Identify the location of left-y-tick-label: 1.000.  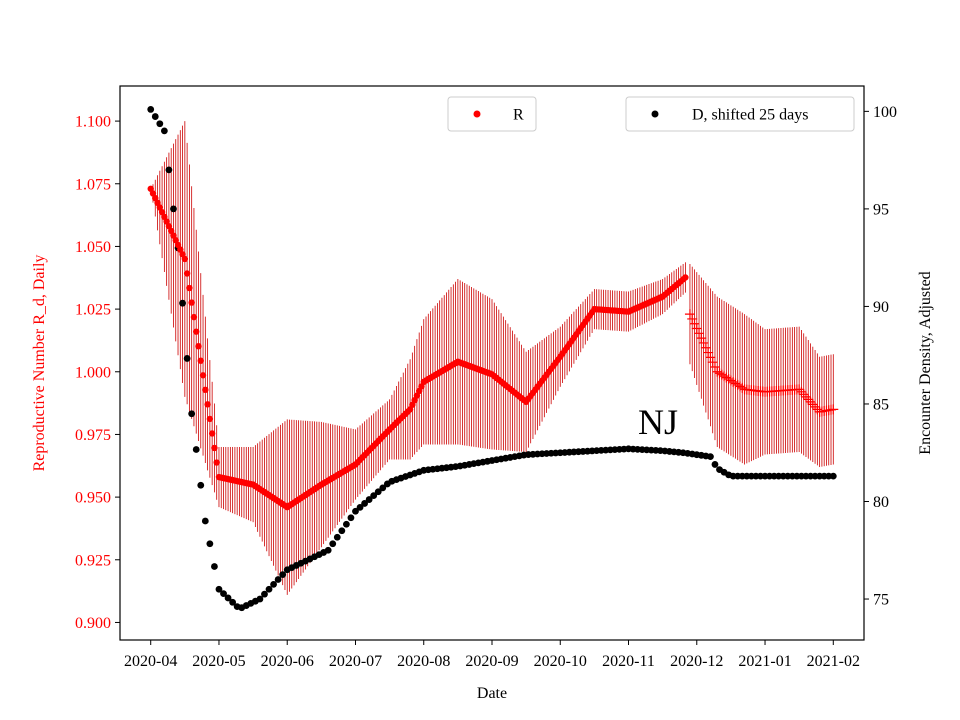
(93, 372).